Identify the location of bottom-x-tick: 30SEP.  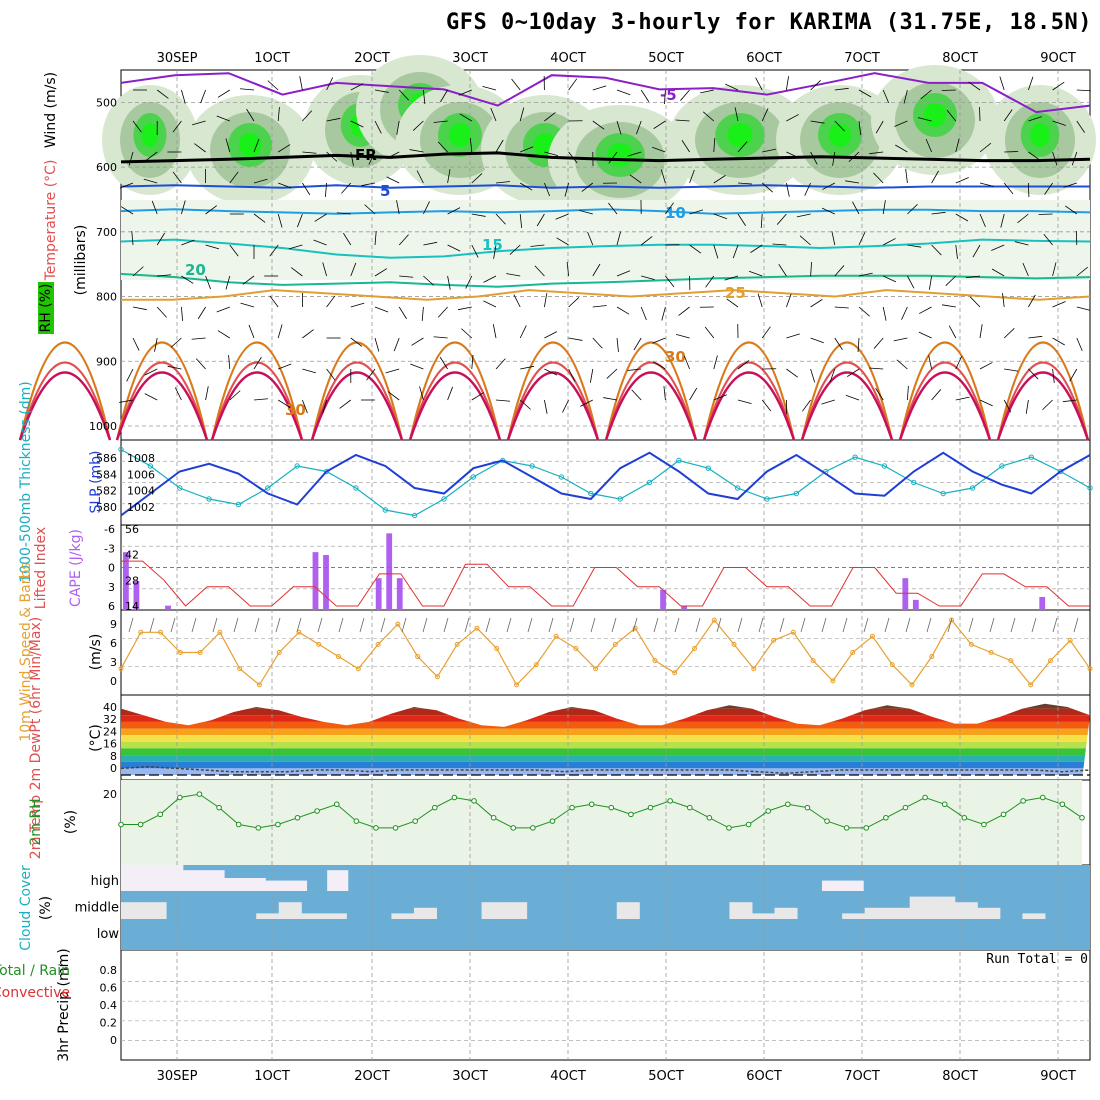
(177, 1076).